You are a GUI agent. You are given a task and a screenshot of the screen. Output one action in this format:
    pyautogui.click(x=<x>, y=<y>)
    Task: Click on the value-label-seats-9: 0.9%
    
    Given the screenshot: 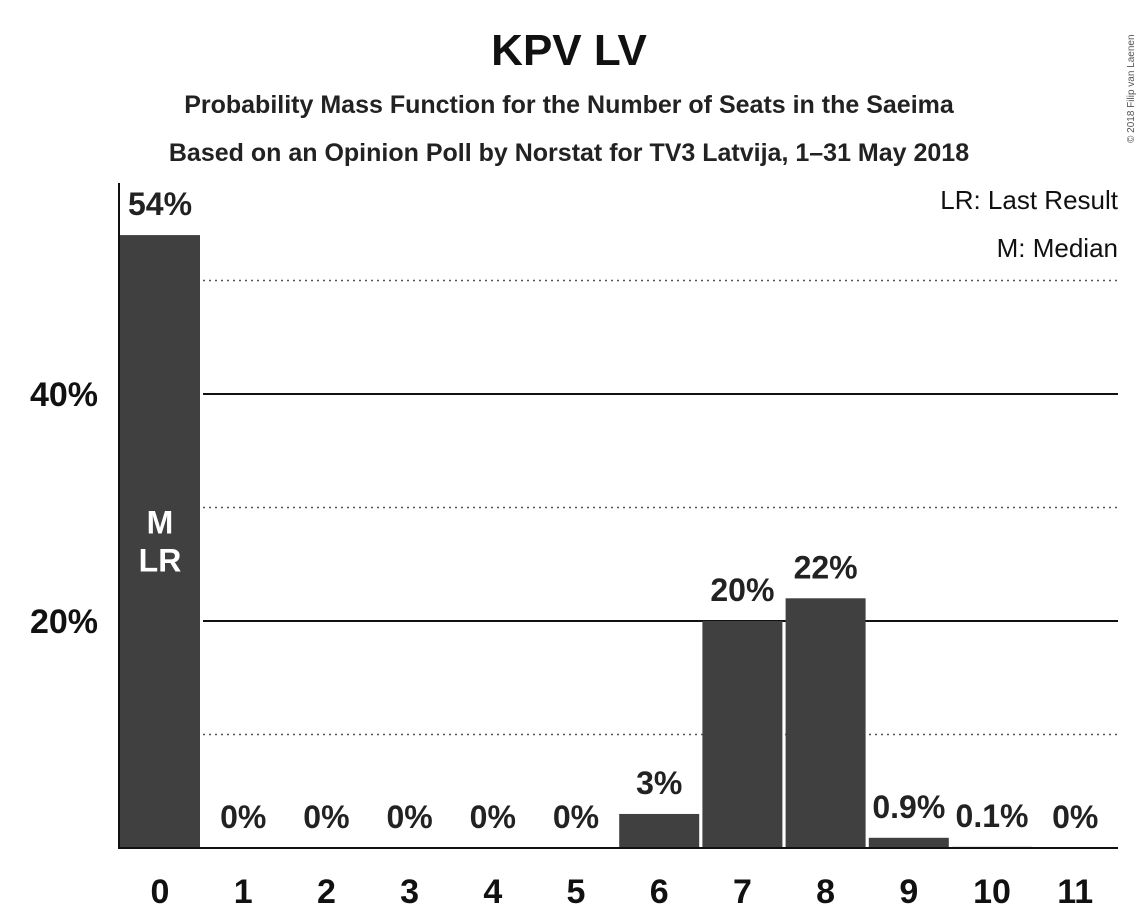 What is the action you would take?
    pyautogui.click(x=908, y=807)
    